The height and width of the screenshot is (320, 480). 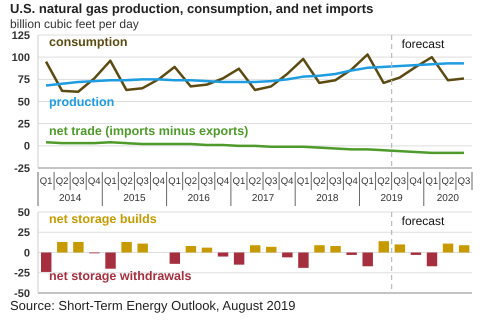 I want to click on series-label: consumption, so click(x=88, y=42).